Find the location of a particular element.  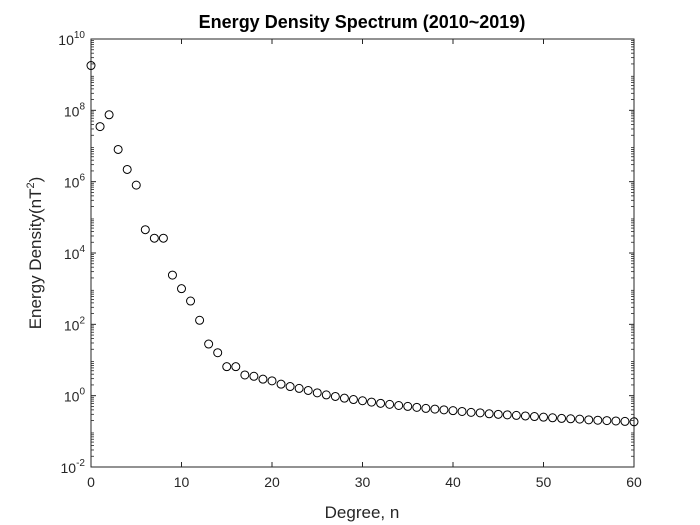

x-tick-label: 30 is located at coordinates (363, 482).